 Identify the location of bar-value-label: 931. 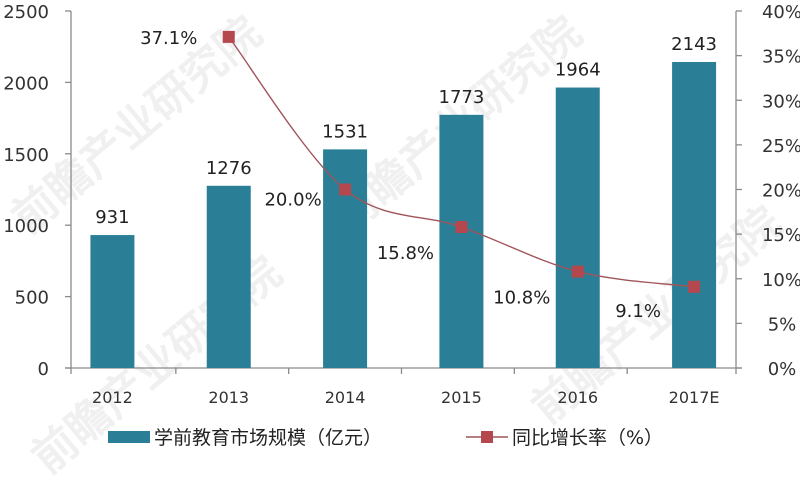
(112, 217).